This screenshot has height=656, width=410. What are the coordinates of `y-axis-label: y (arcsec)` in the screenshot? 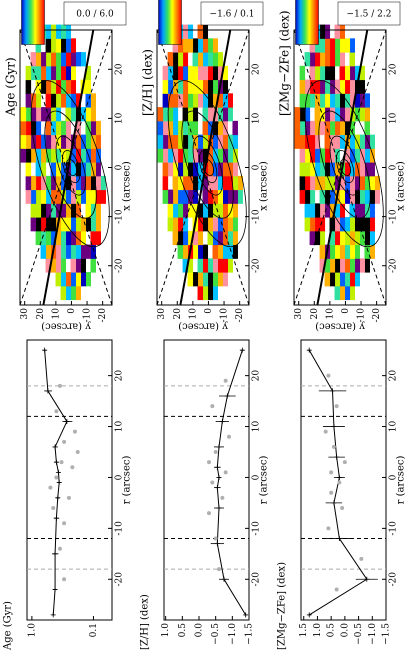 It's located at (340, 326).